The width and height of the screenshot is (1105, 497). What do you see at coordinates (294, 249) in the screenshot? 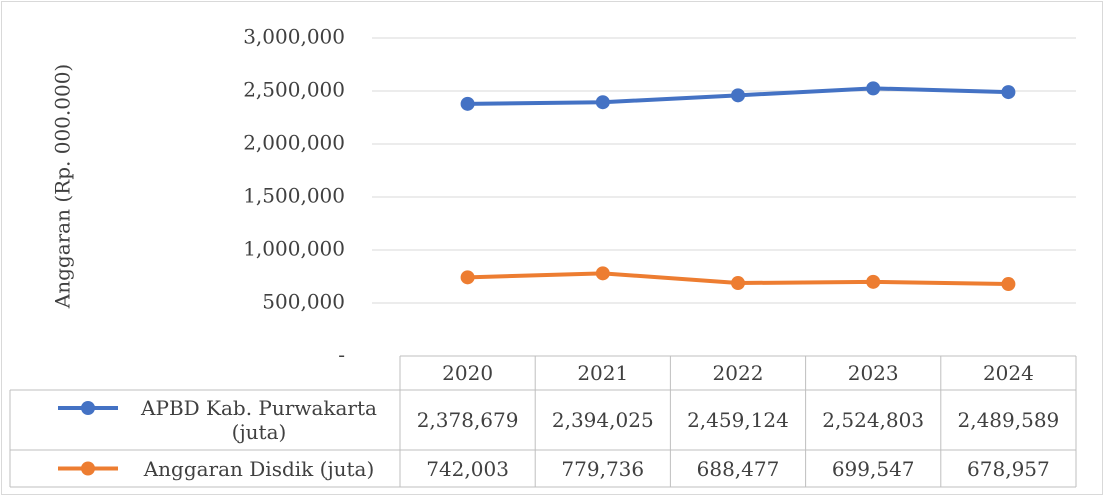
I see `y-tick-label: 1,000,000` at bounding box center [294, 249].